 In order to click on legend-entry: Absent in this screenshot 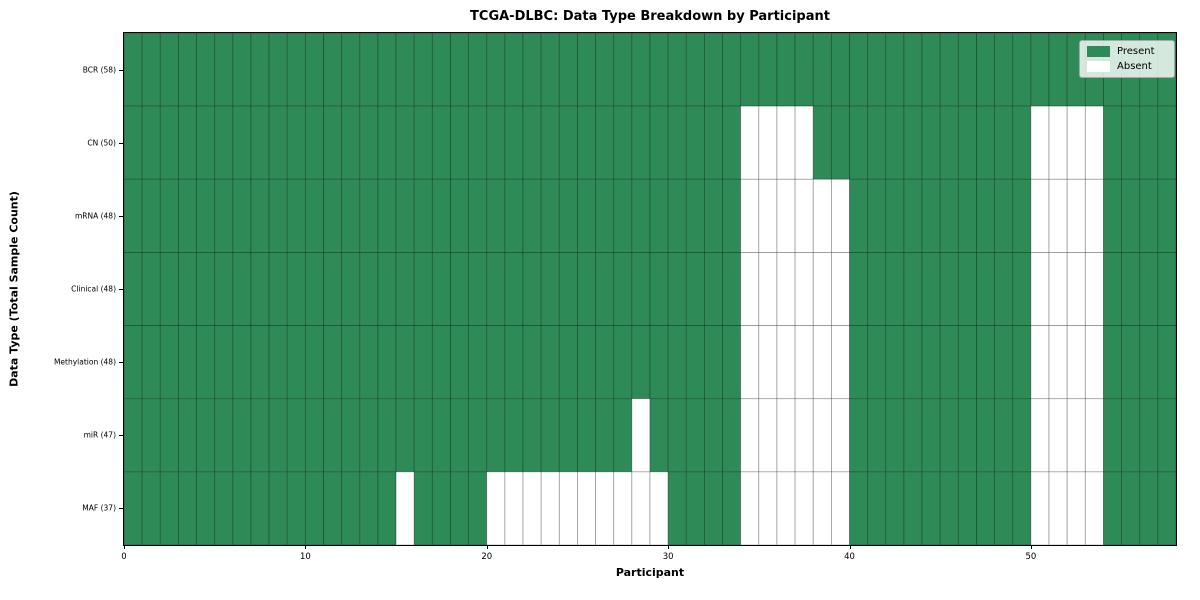, I will do `click(1126, 66)`.